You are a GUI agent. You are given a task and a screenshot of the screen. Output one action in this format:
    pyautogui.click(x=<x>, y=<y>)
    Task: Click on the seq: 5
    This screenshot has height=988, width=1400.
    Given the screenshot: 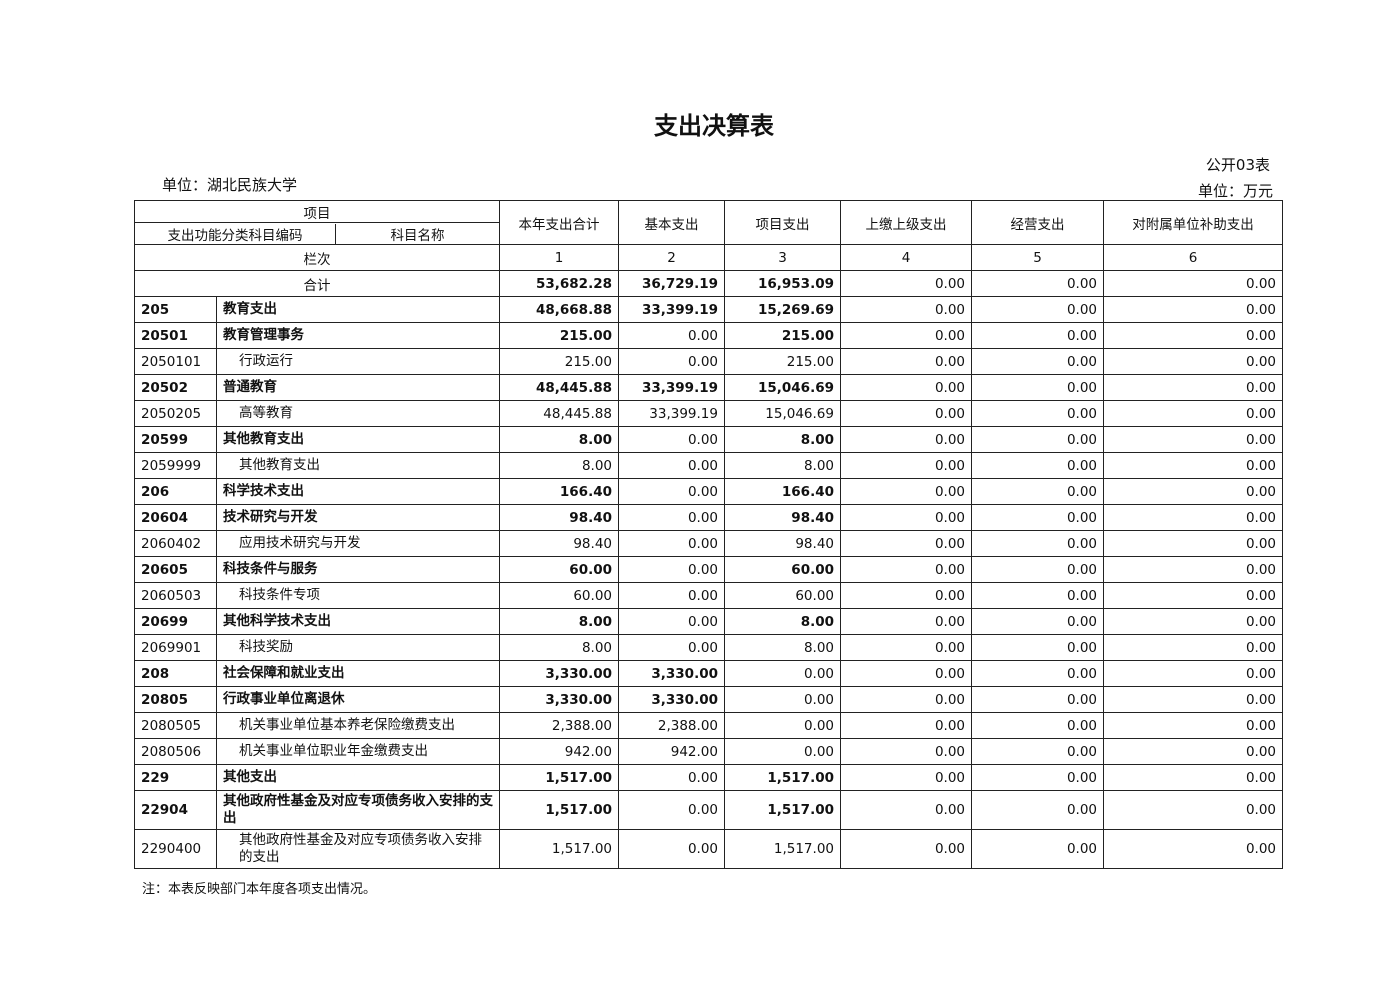 What is the action you would take?
    pyautogui.click(x=1037, y=257)
    